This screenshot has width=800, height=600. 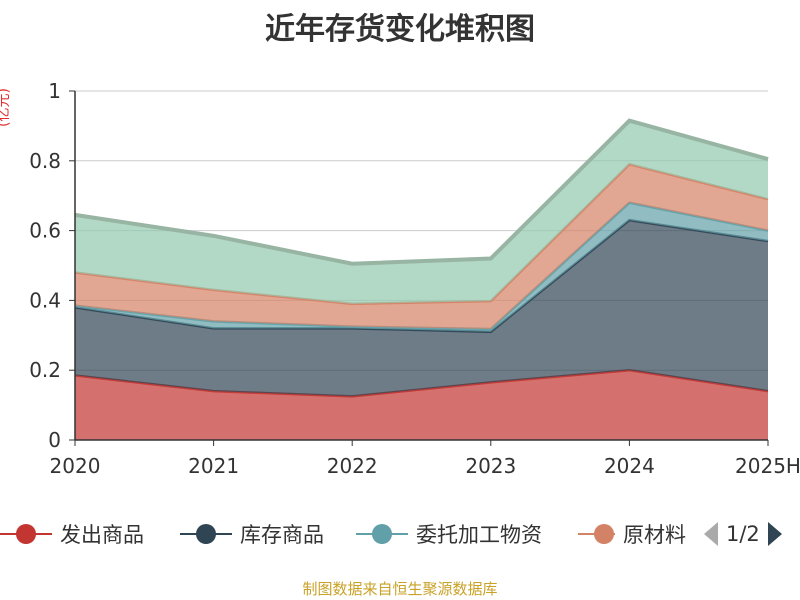 I want to click on x-tick-label: 2024, so click(x=629, y=466).